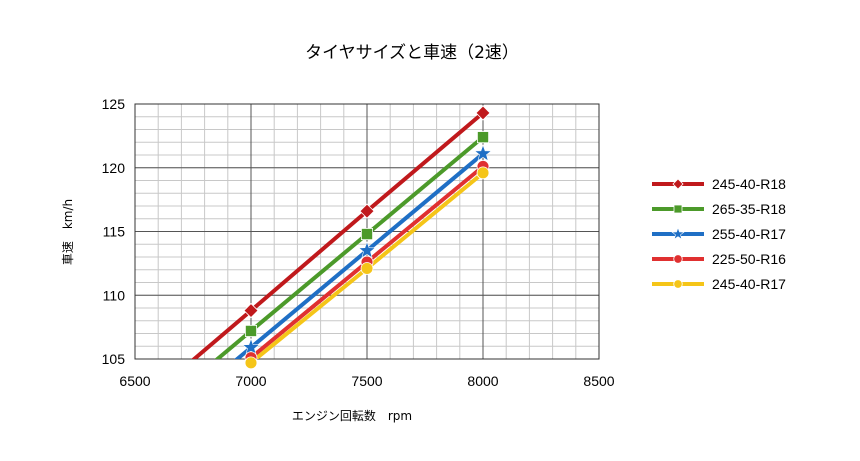 The height and width of the screenshot is (461, 860). I want to click on legend-label: 255-40-R17, so click(749, 234).